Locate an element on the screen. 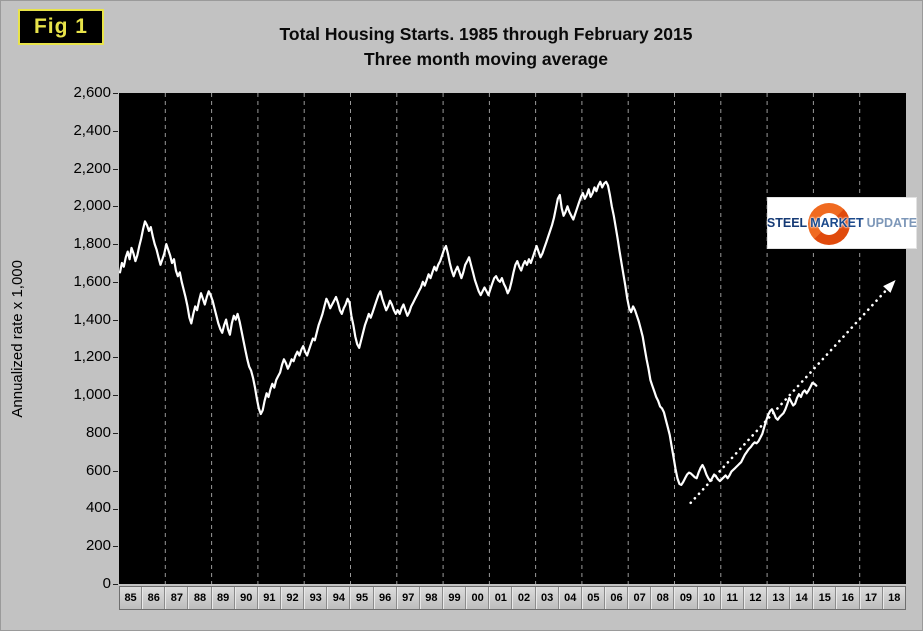  logo-word-market: MARKET is located at coordinates (837, 223).